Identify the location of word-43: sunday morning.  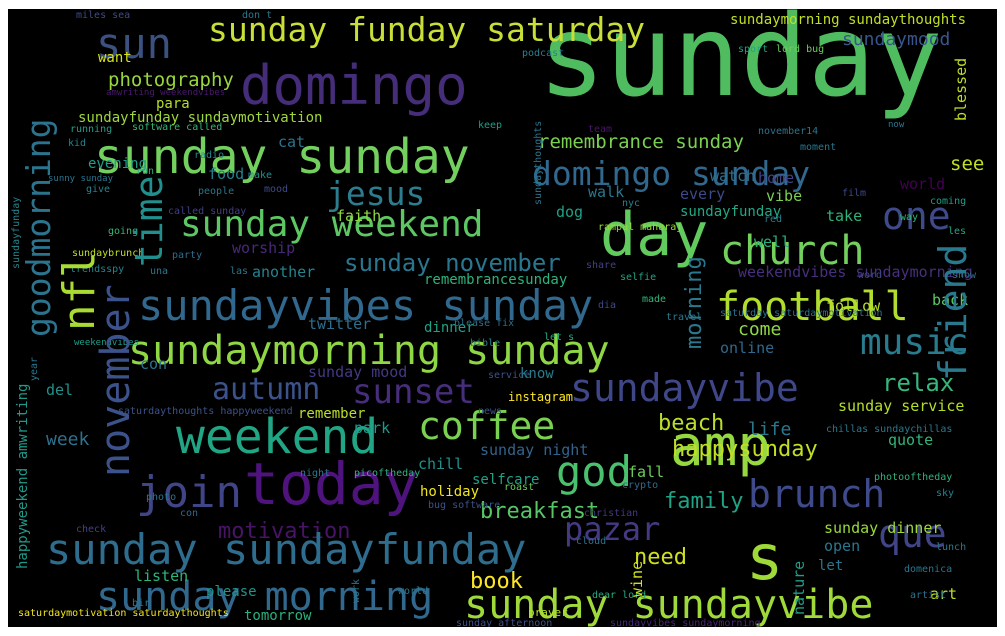
(265, 597).